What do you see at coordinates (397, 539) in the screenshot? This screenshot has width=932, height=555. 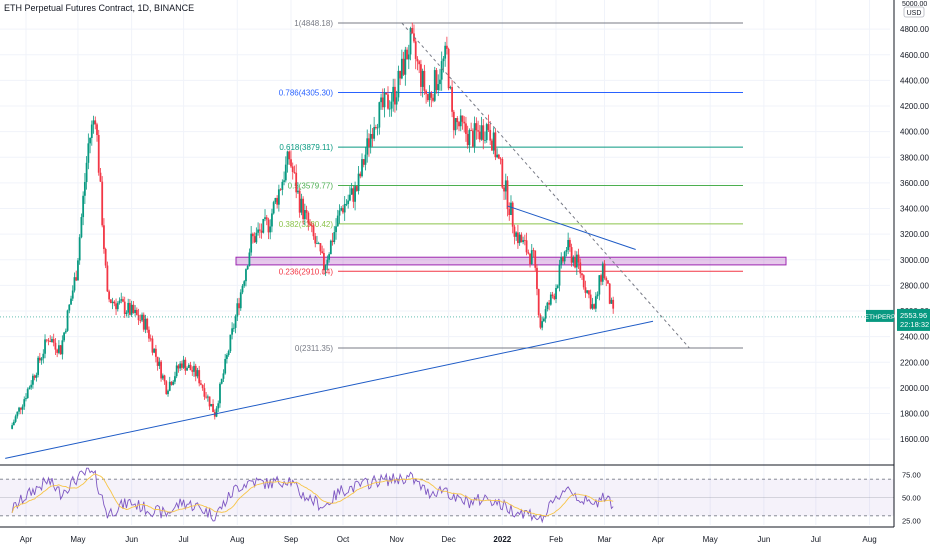 I see `time-axis-label: Nov` at bounding box center [397, 539].